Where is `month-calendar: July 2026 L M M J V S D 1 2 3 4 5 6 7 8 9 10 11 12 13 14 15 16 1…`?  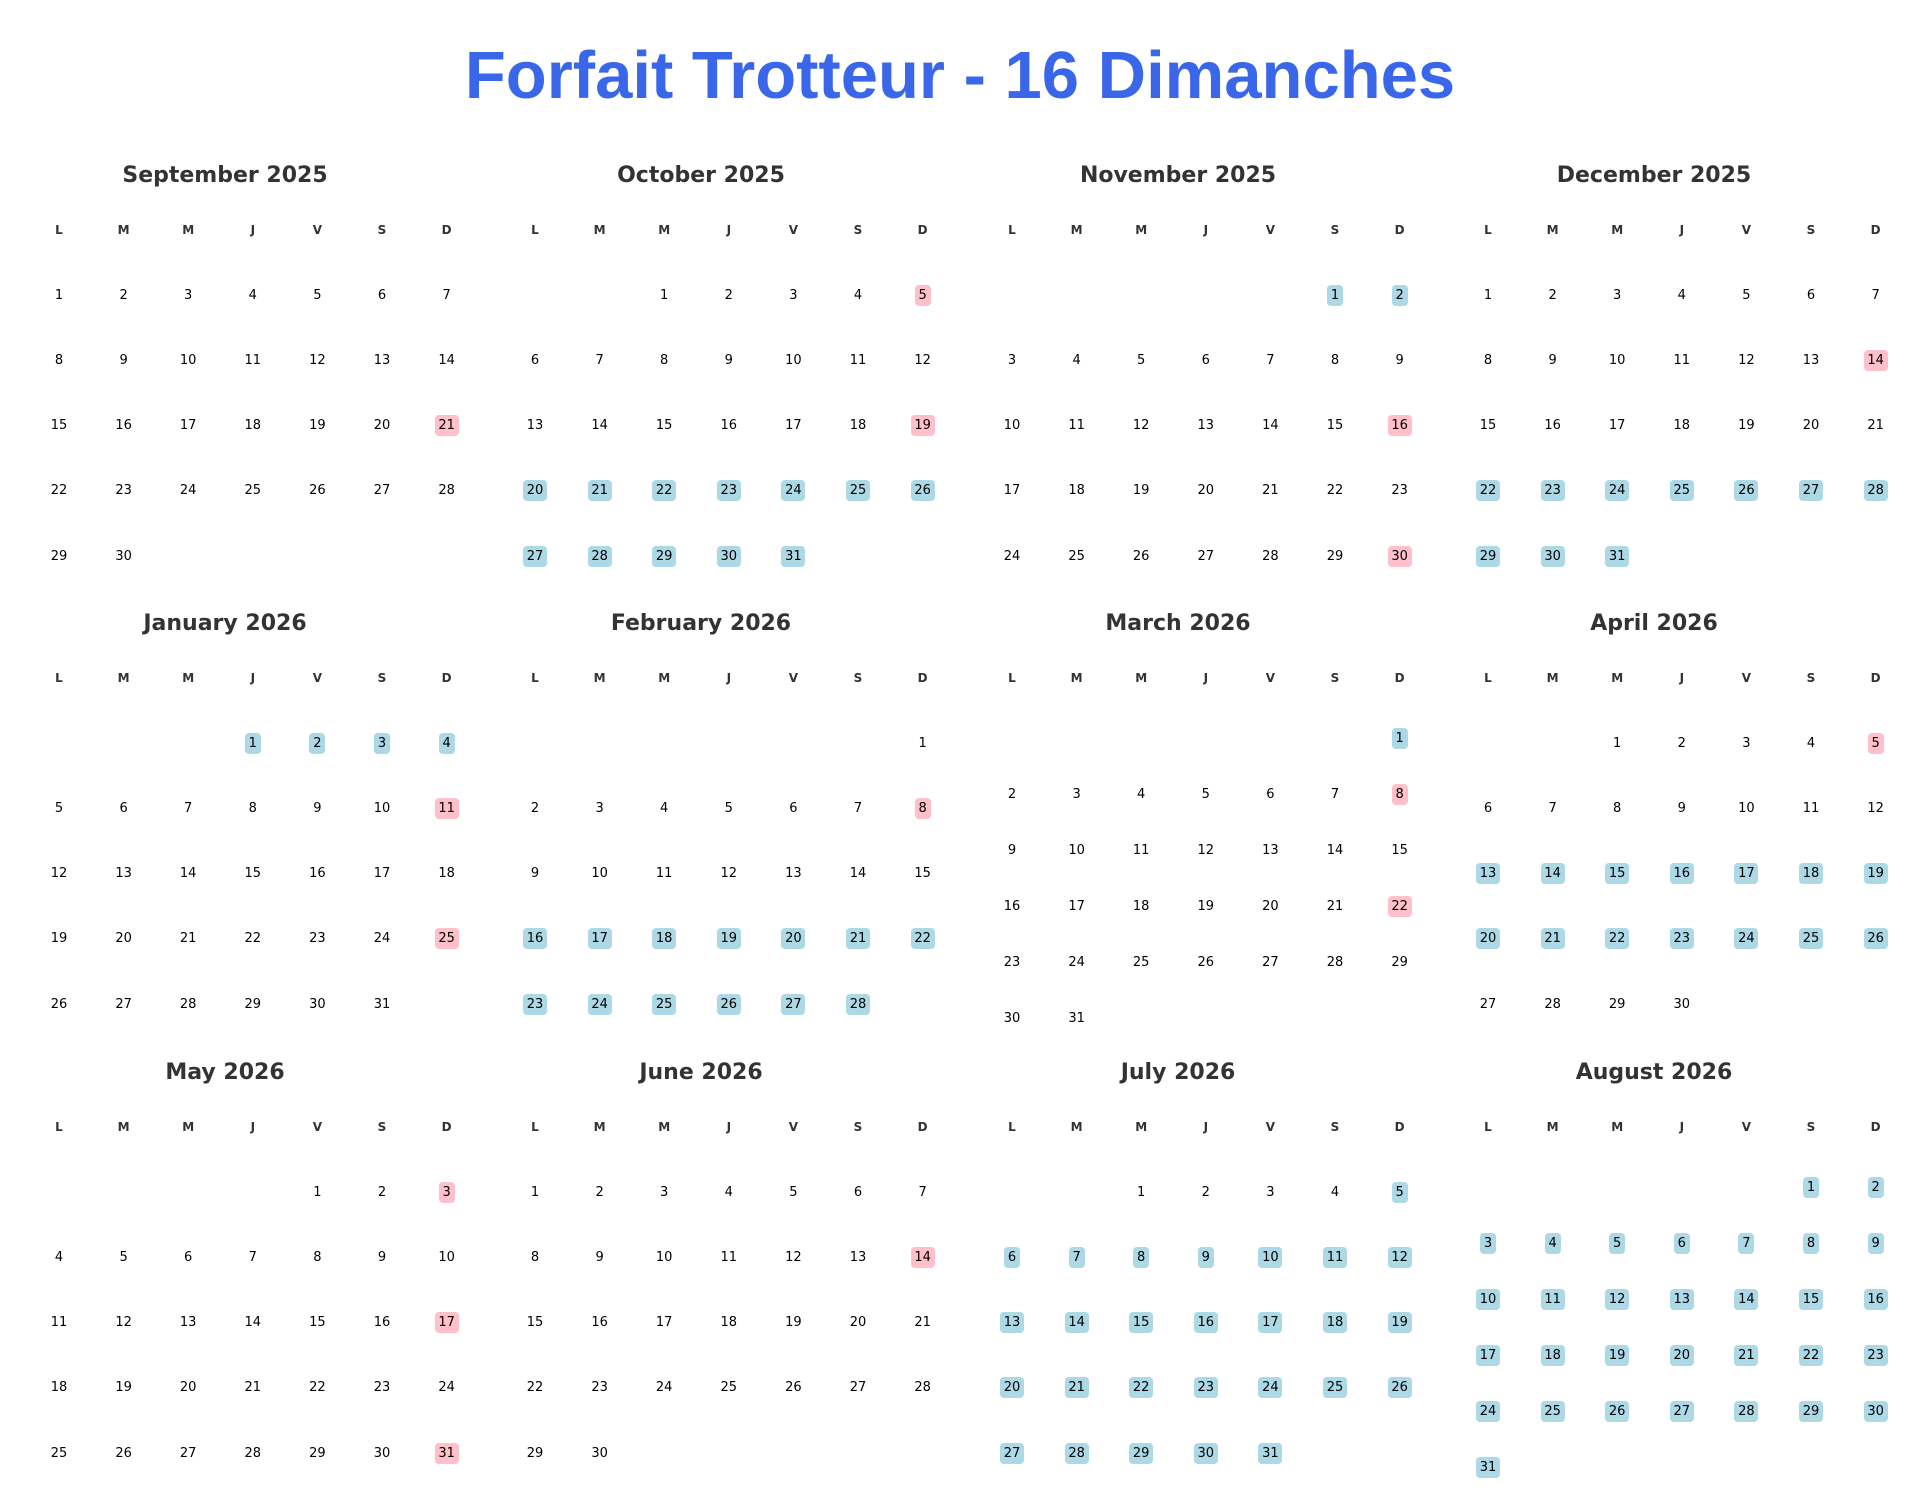 month-calendar: July 2026 L M M J V S D 1 2 3 4 5 6 7 8 9 10 11 12 13 14 15 16 1… is located at coordinates (1182, 1269).